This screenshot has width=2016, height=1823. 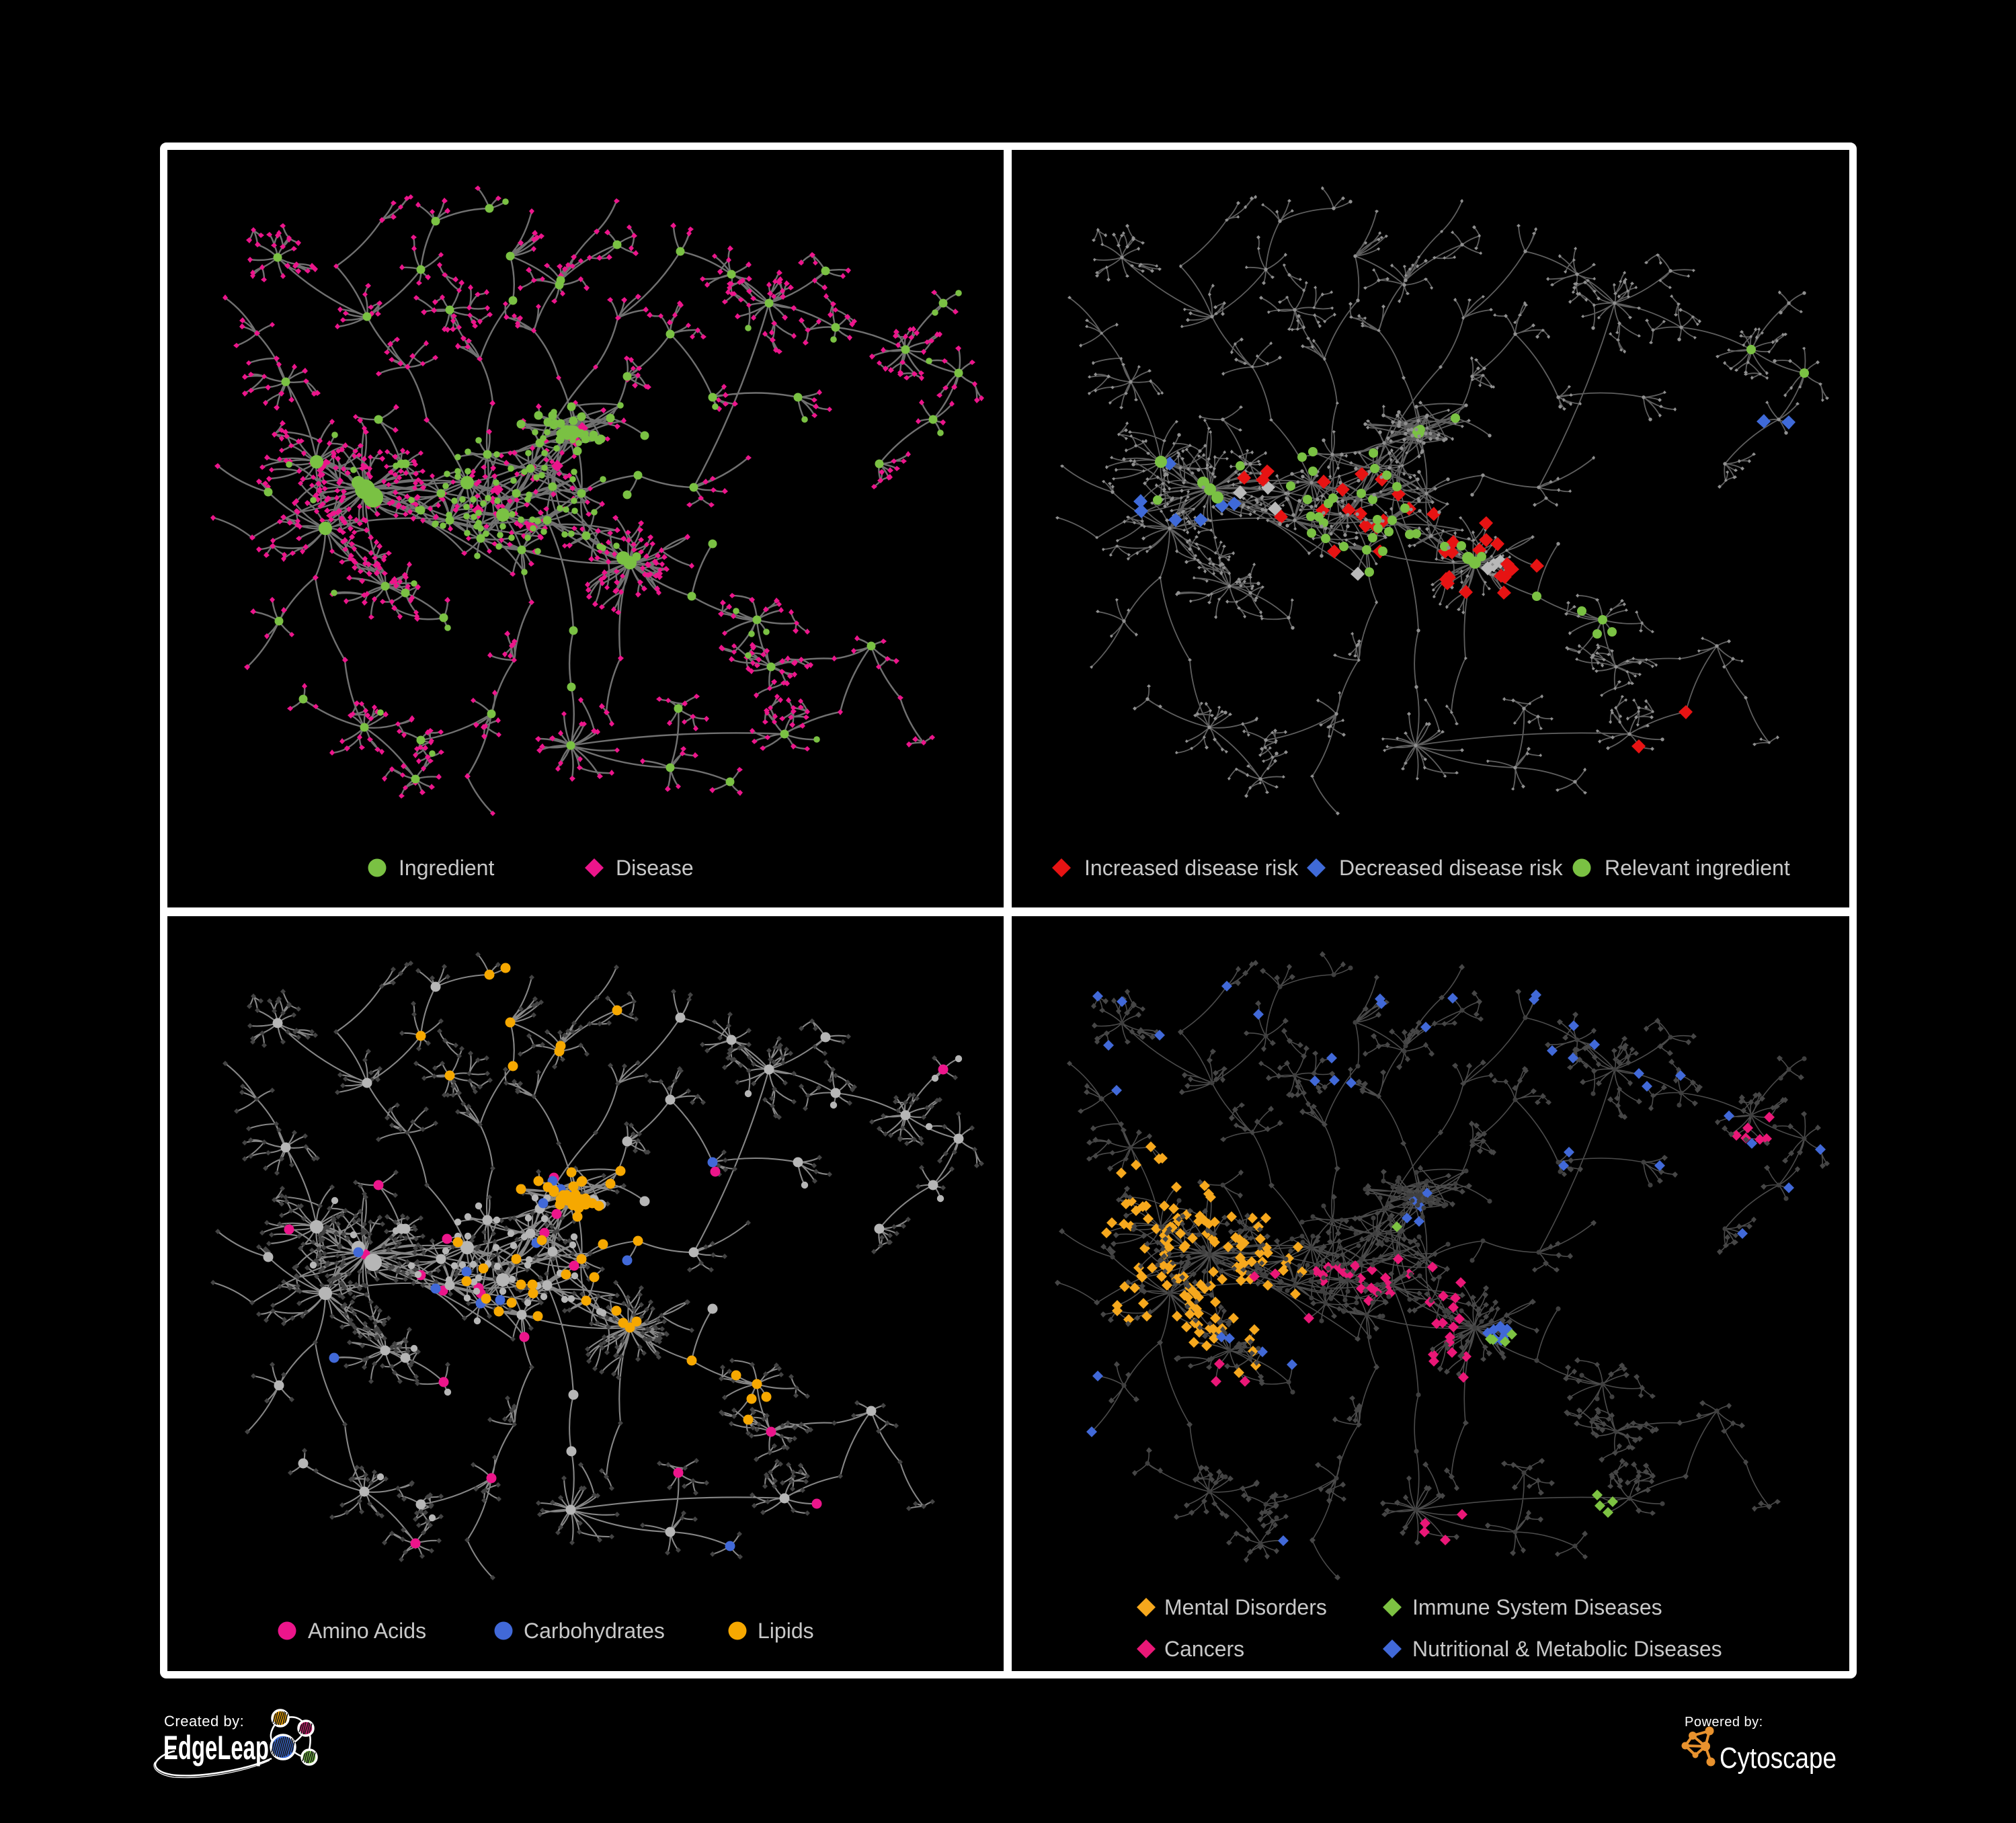 What do you see at coordinates (1537, 1607) in the screenshot?
I see `svg-text: Immune System Diseases` at bounding box center [1537, 1607].